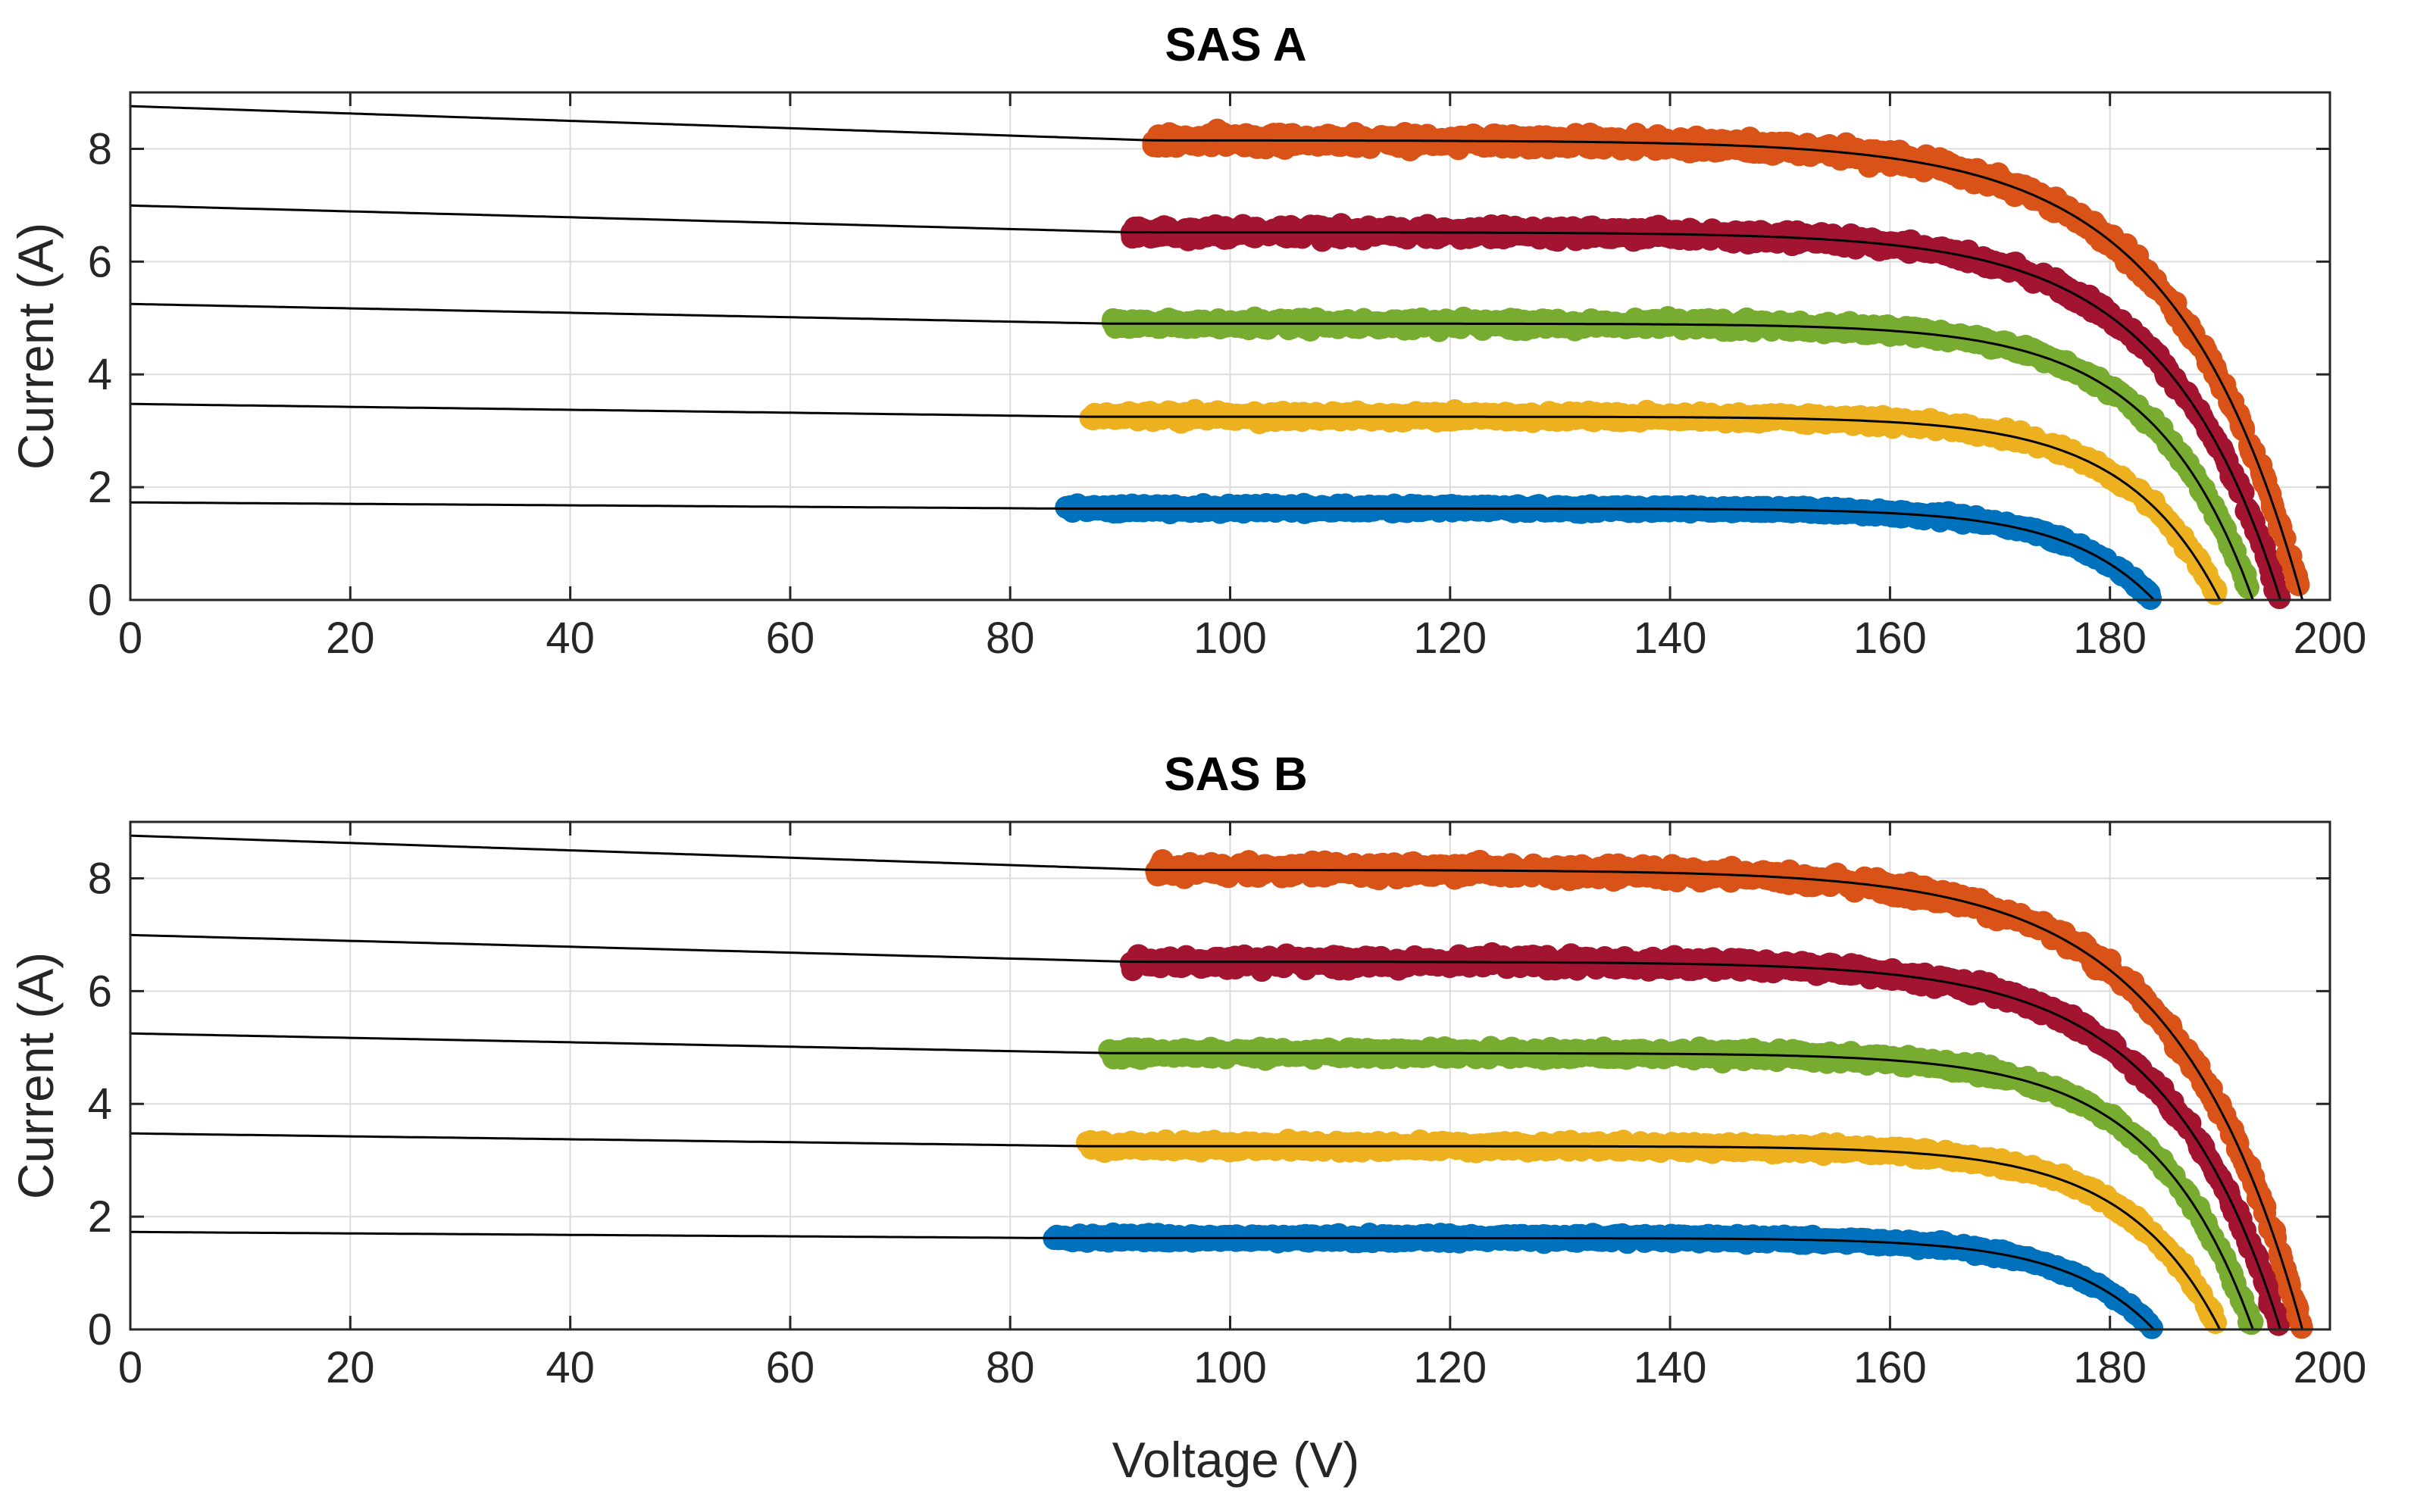  I want to click on x-tick-label: 0, so click(130, 638).